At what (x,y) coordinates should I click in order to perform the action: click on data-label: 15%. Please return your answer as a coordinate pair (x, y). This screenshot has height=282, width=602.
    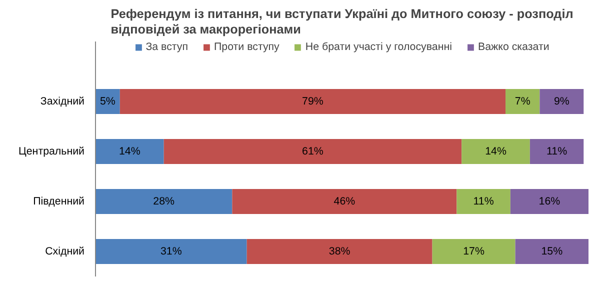
    Looking at the image, I should click on (552, 252).